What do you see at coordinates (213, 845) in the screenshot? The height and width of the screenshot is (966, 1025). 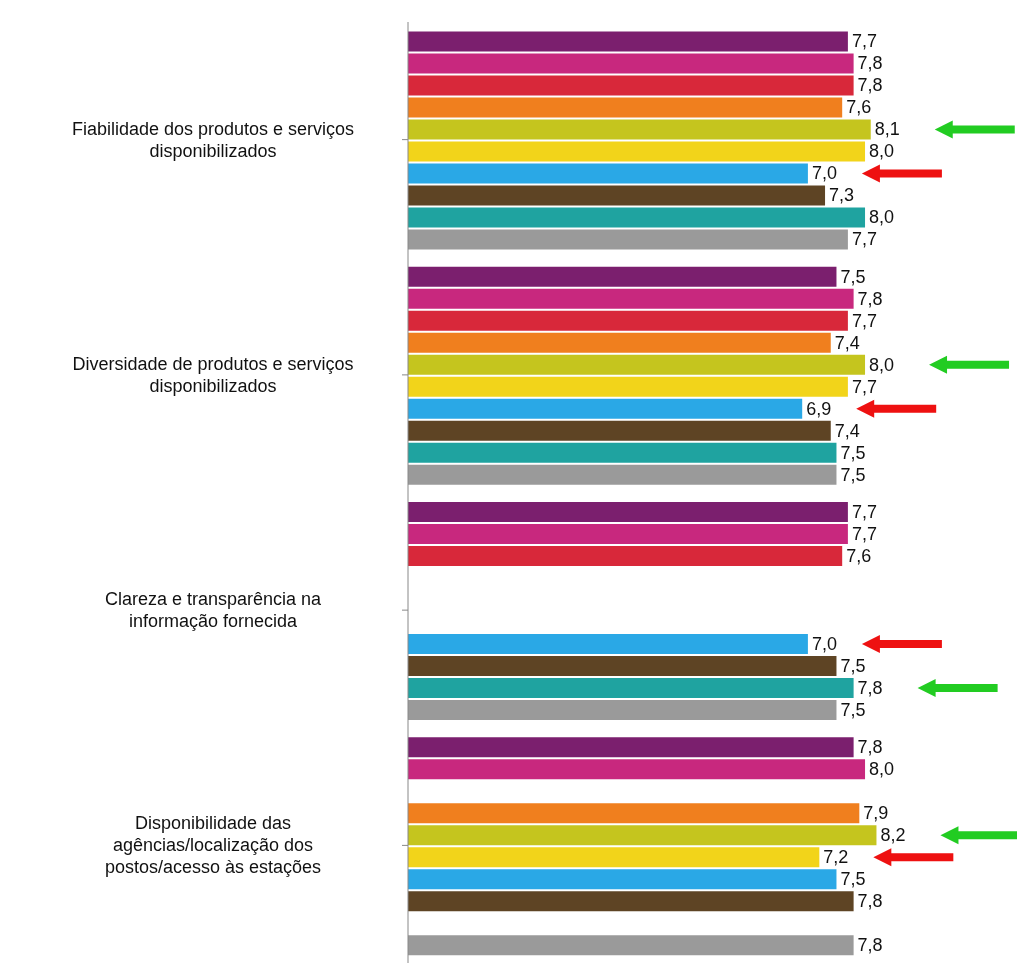 I see `y-tick-label: Disponibilidade das agências/localização dos postos/acesso às estações` at bounding box center [213, 845].